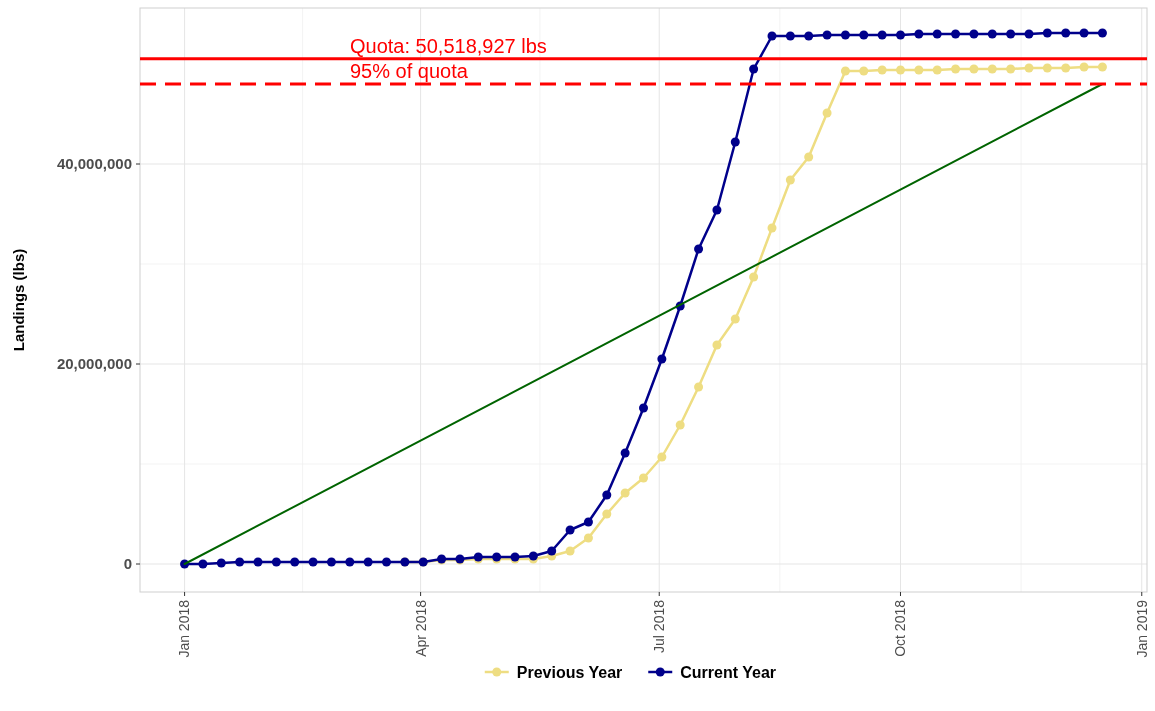  Describe the element at coordinates (420, 628) in the screenshot. I see `x-tick-label: Apr 2018` at that location.